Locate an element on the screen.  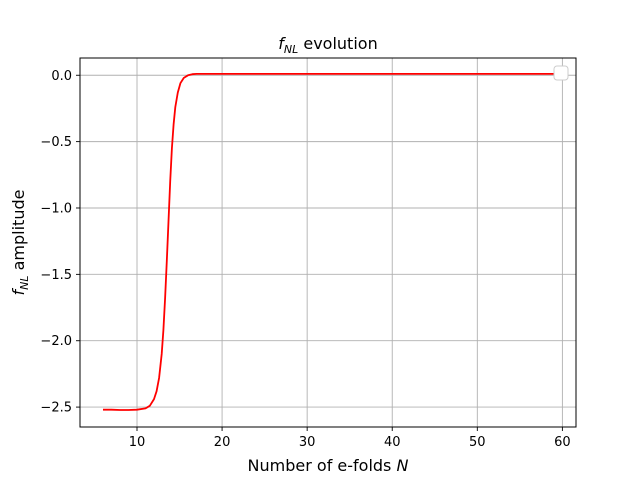
chart-title-sub: NL is located at coordinates (291, 49).